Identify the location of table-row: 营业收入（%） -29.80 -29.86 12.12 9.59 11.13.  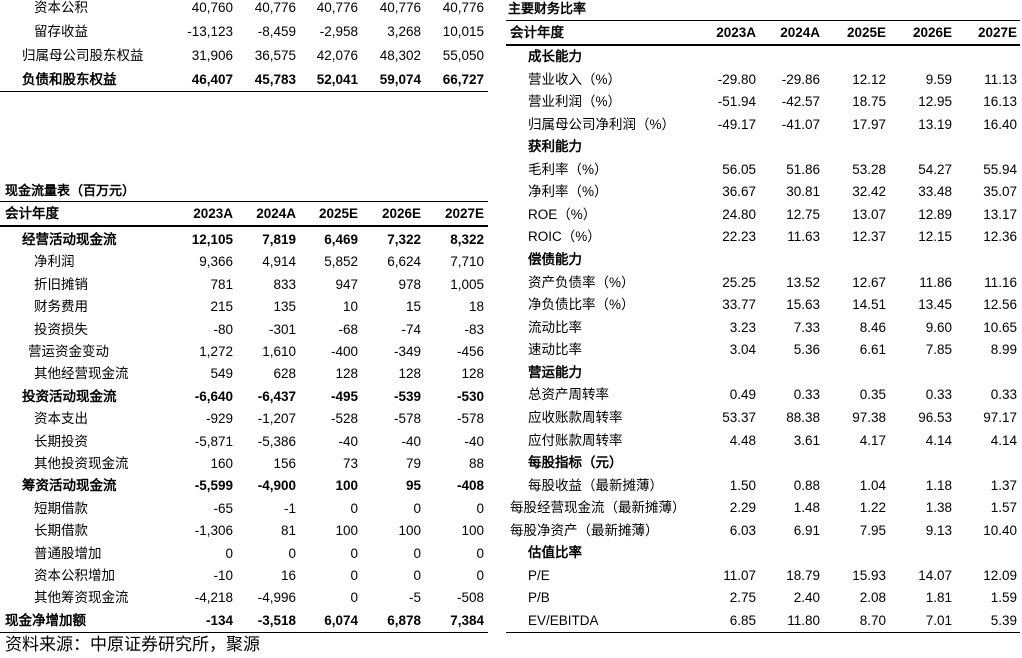
(764, 80).